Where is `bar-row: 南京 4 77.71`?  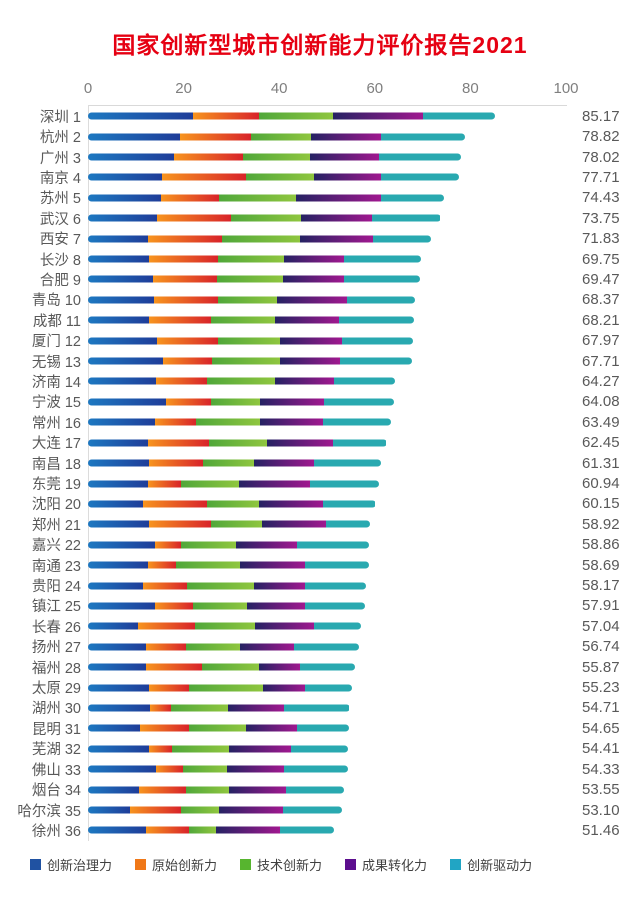
bar-row: 南京 4 77.71 is located at coordinates (320, 177).